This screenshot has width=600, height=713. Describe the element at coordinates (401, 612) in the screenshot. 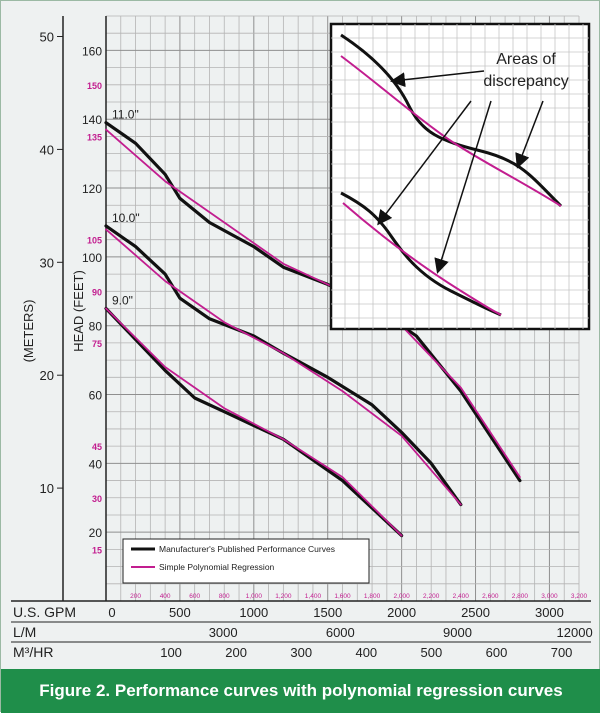

I see `gpm-tick-label: 2000` at that location.